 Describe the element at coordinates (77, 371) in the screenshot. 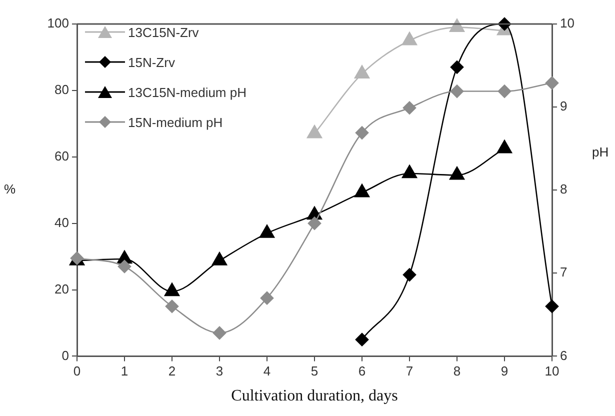

I see `x-tick-label: 0` at that location.